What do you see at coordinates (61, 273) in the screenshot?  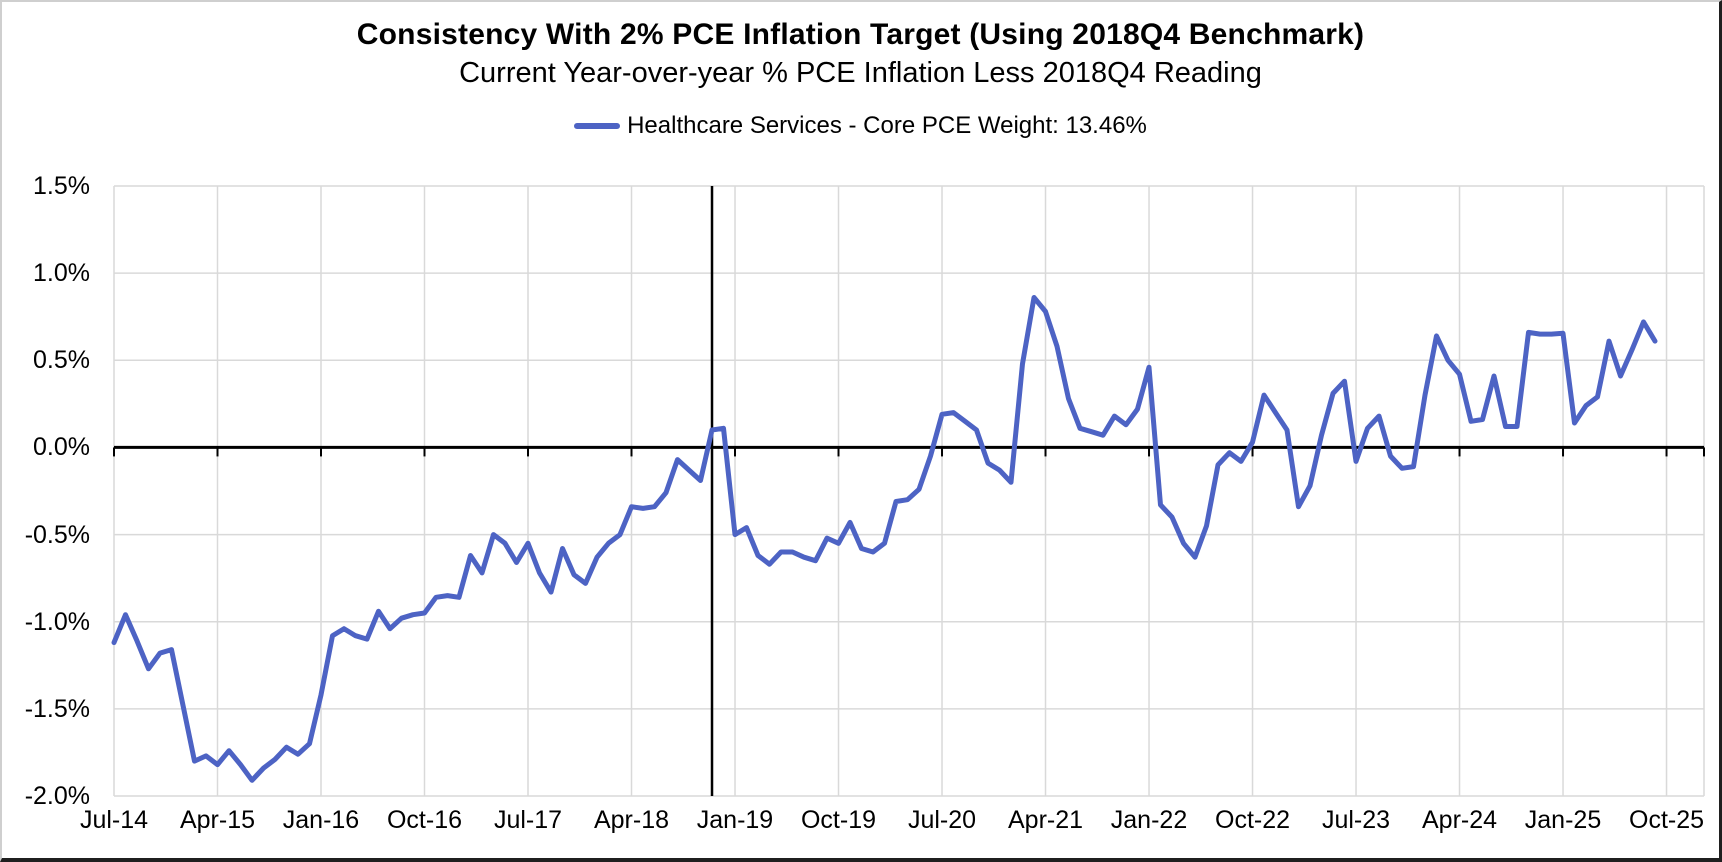 I see `y-tick-label: 1.0%` at bounding box center [61, 273].